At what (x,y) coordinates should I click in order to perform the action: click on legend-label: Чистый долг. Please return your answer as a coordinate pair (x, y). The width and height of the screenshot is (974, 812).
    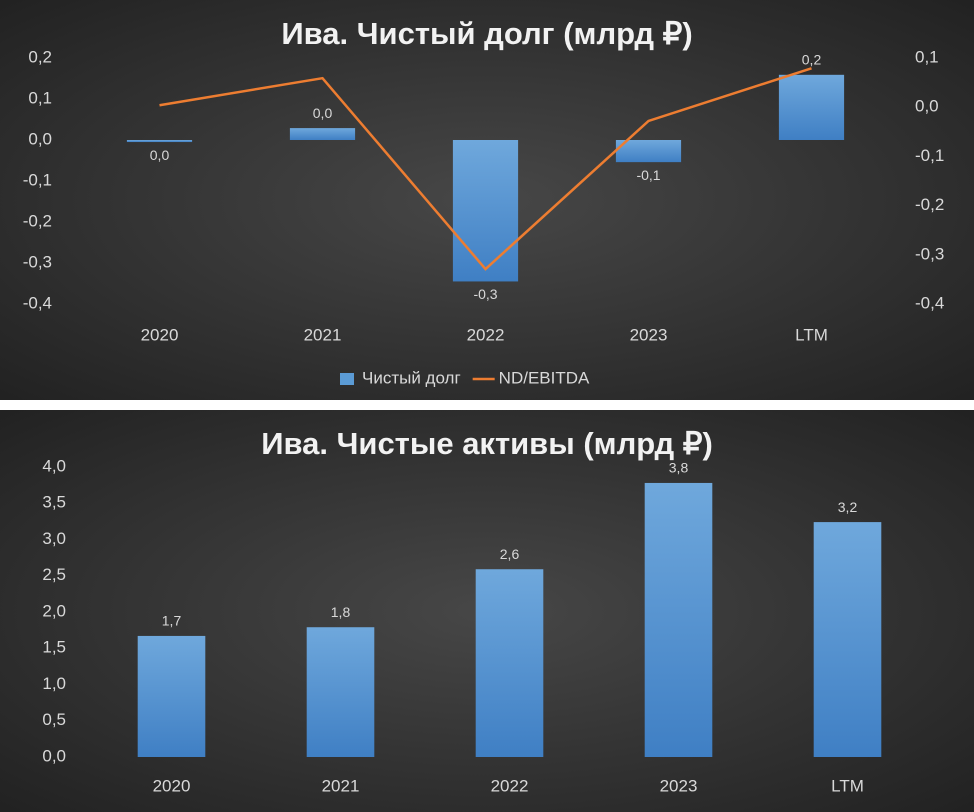
    Looking at the image, I should click on (411, 377).